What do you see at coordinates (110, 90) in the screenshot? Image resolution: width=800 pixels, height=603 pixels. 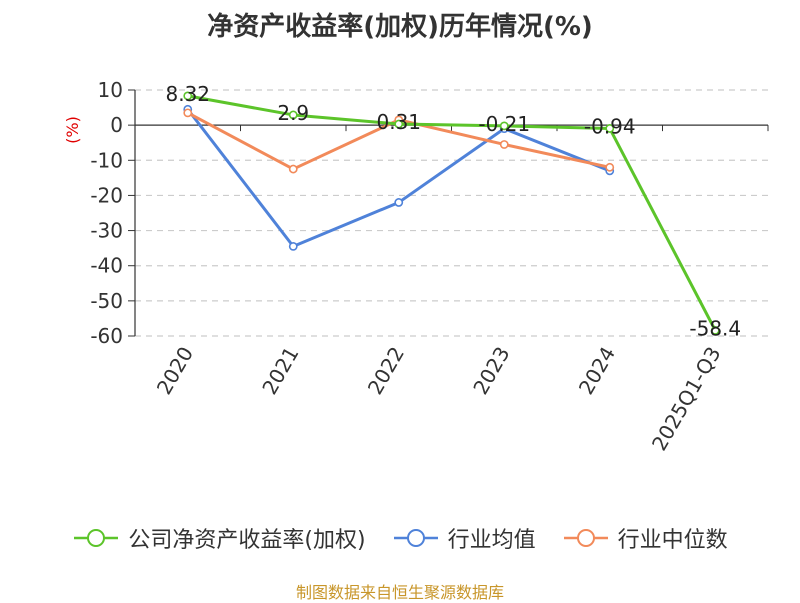 I see `y-tick-label: 10` at bounding box center [110, 90].